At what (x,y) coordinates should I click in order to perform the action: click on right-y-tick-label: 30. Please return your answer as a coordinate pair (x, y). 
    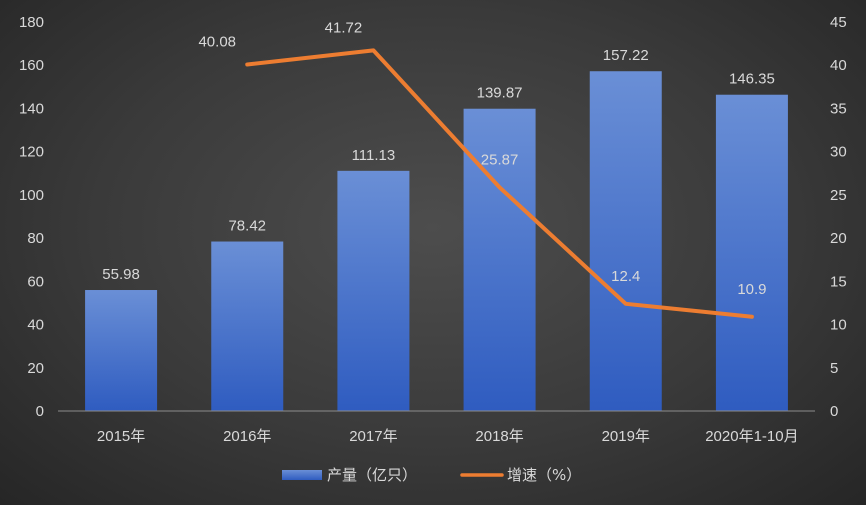
    Looking at the image, I should click on (838, 152).